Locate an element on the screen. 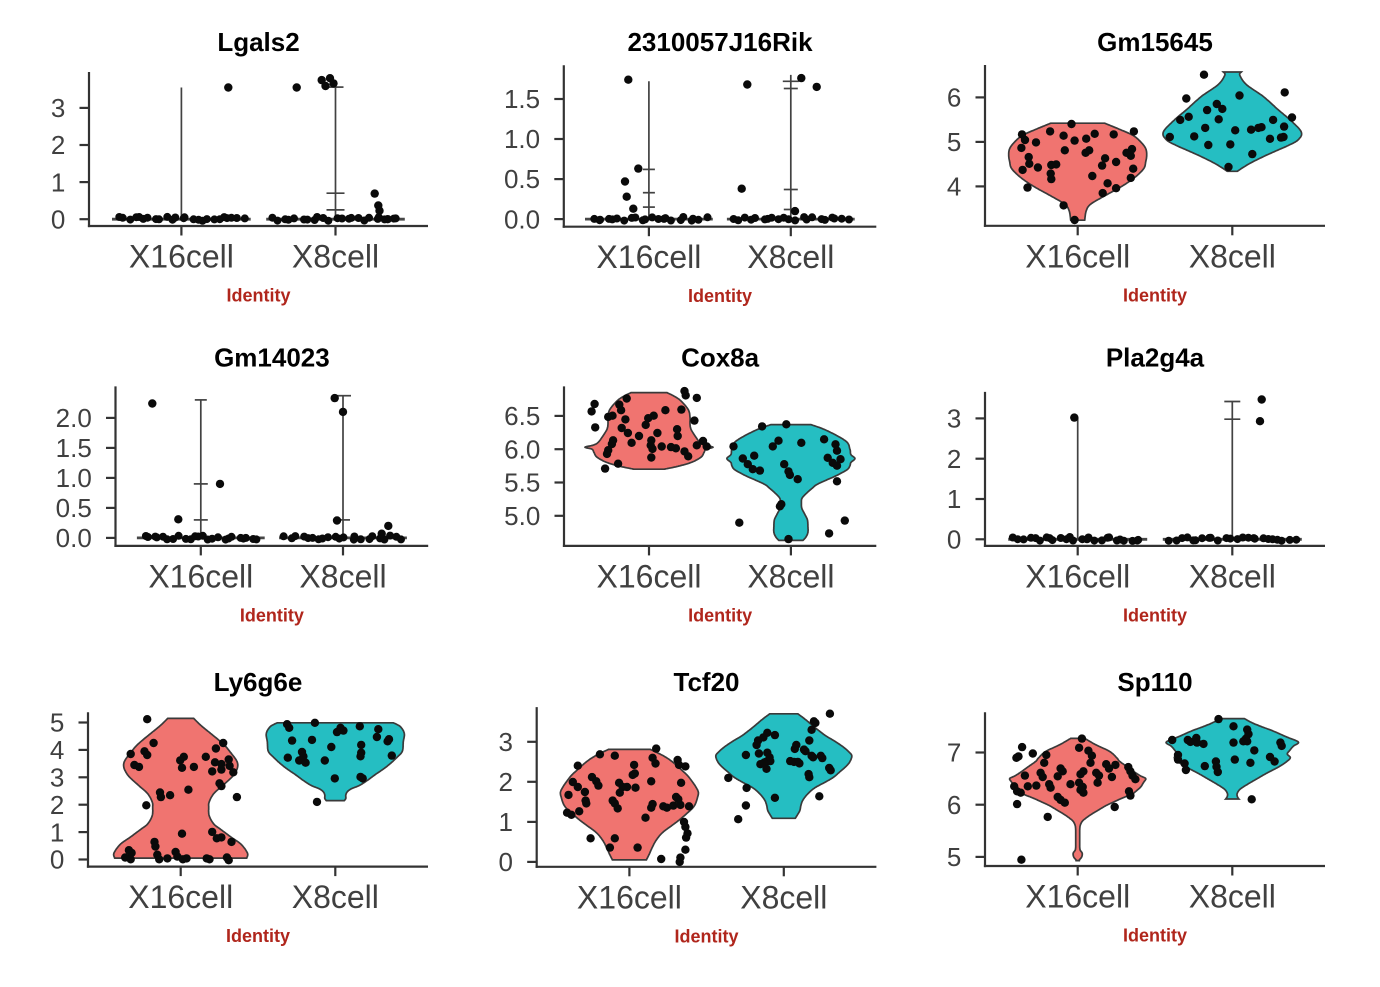 This screenshot has height=987, width=1380. svg-text: 6.0 is located at coordinates (522, 449).